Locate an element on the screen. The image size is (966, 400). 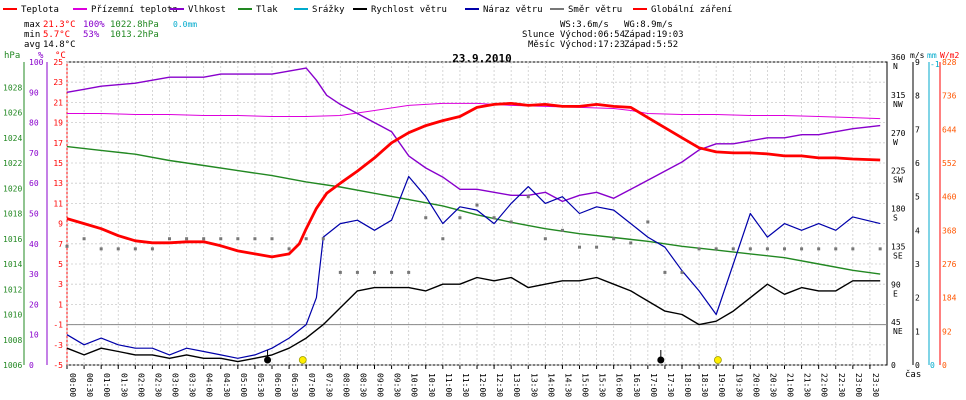
x-tick-label: 01:00 is located at coordinates (106, 385).